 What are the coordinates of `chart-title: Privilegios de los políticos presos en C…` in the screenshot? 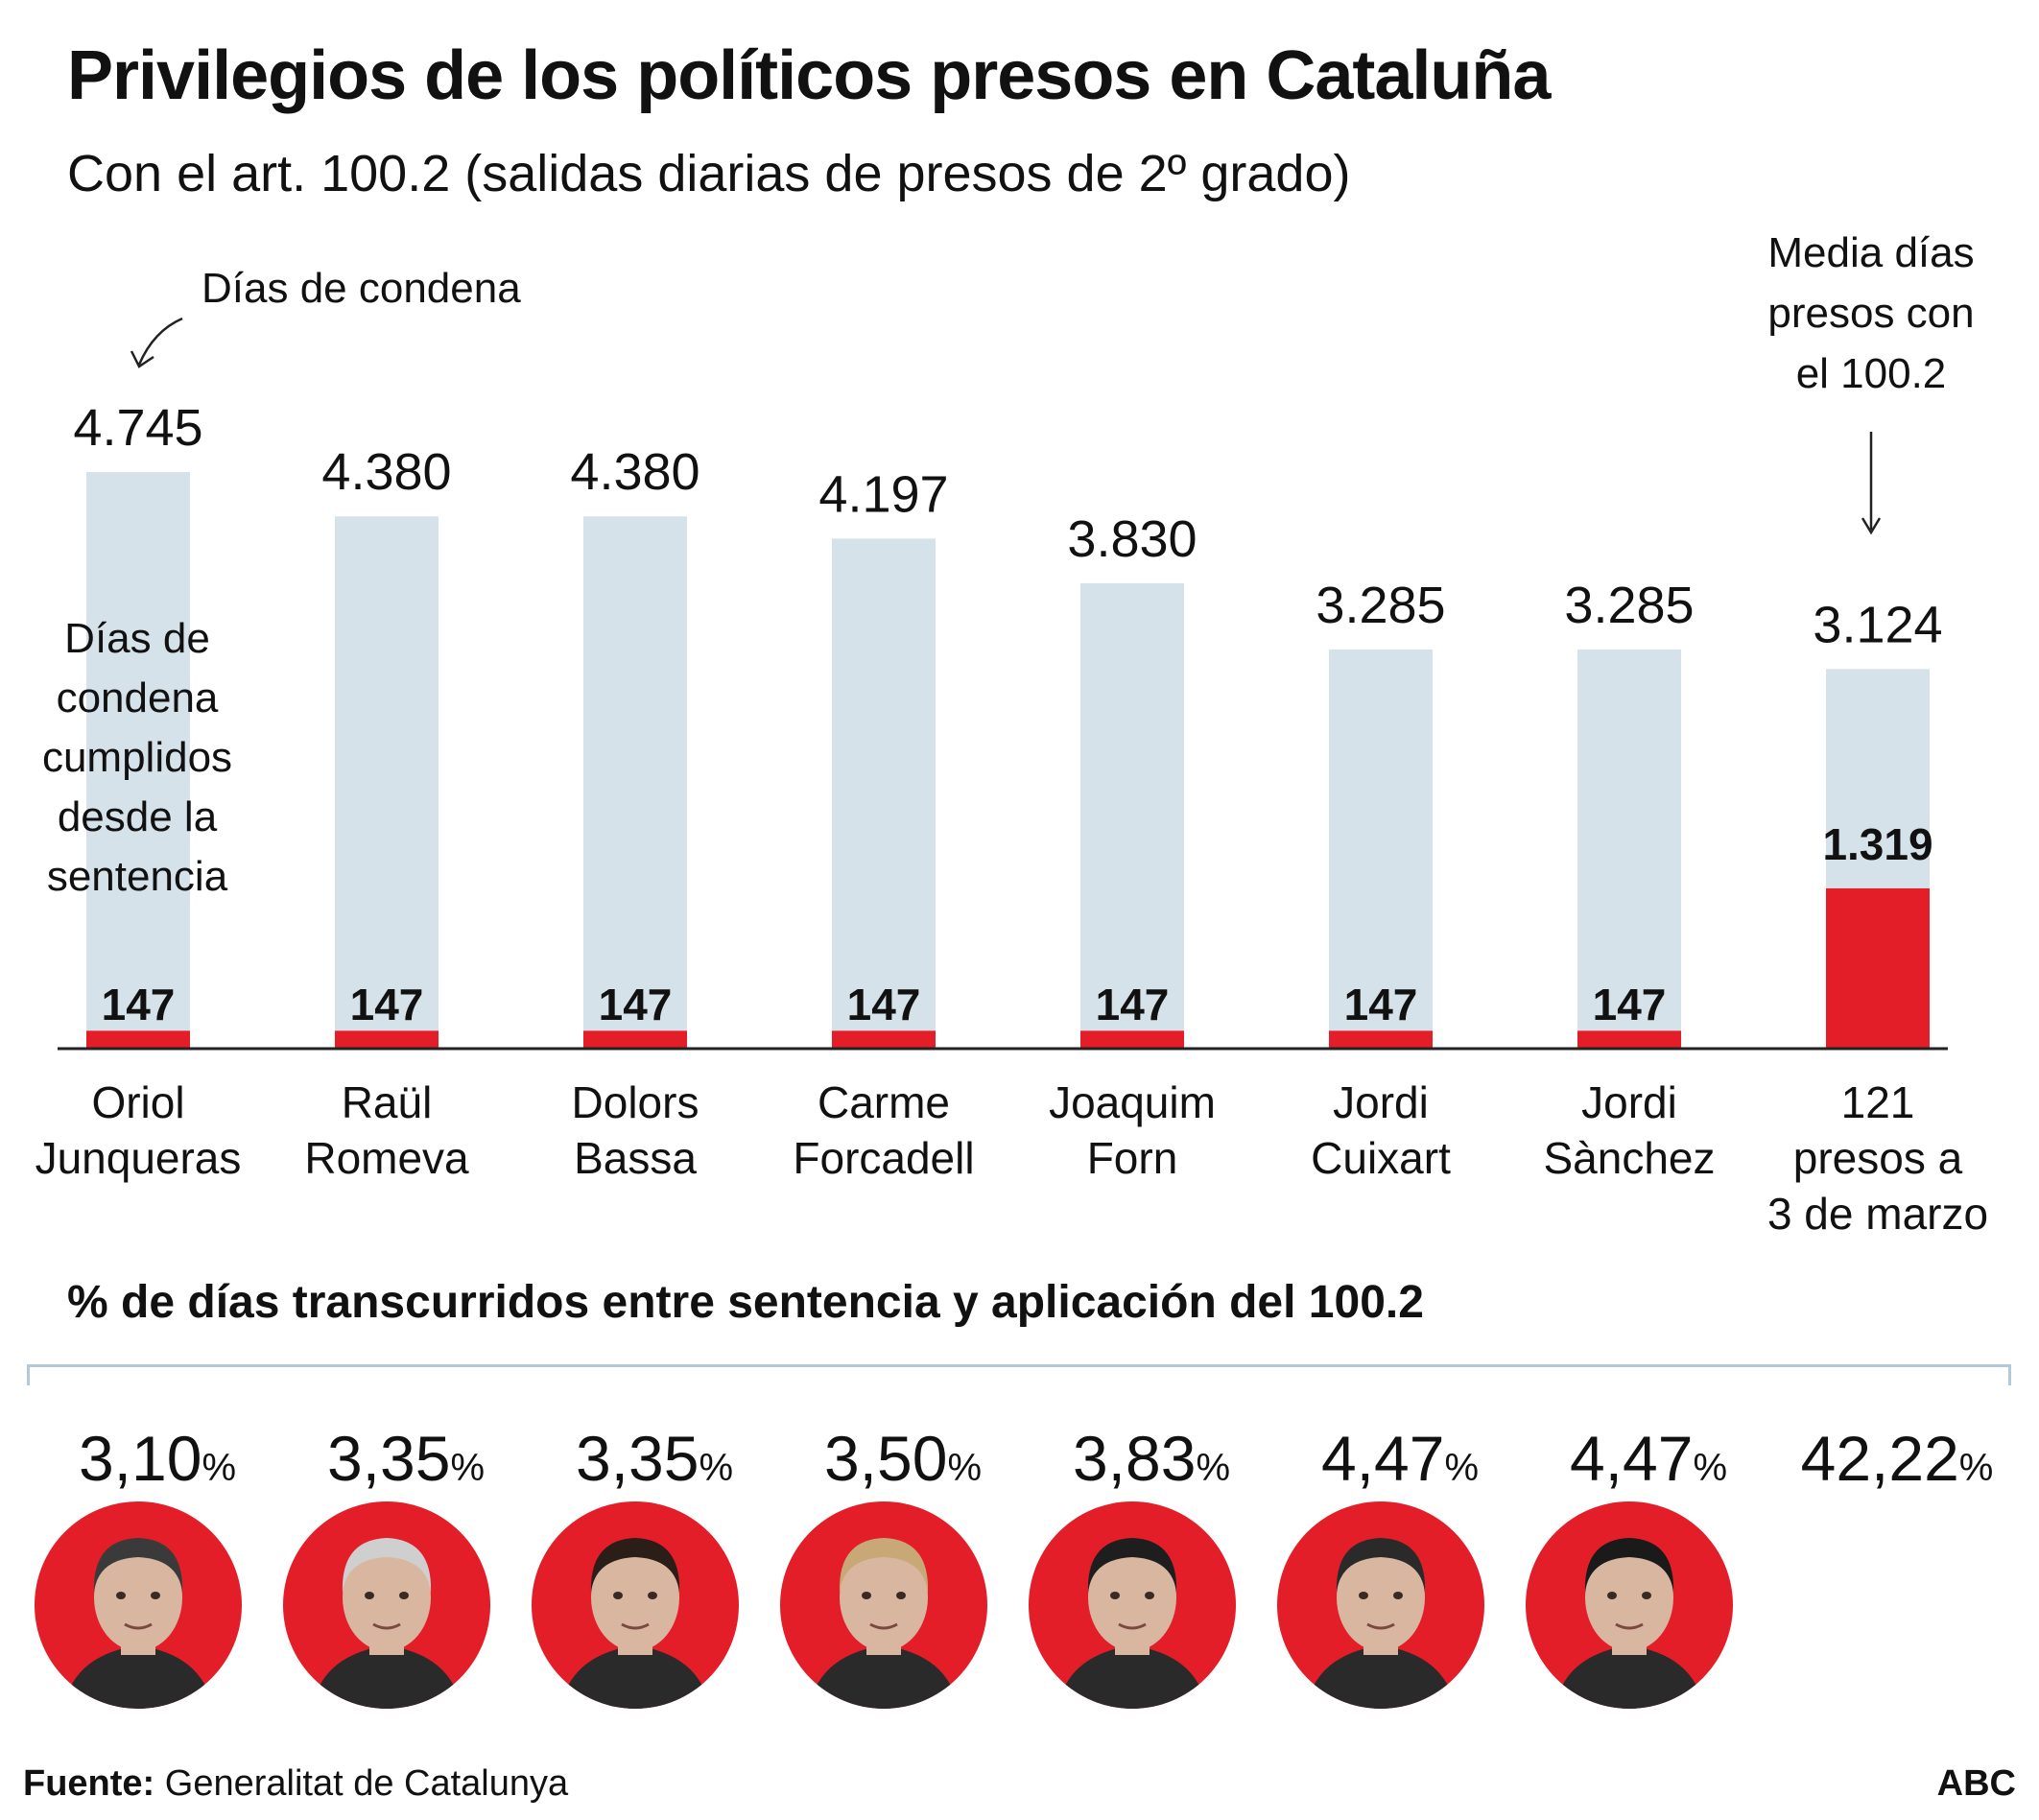 It's located at (809, 75).